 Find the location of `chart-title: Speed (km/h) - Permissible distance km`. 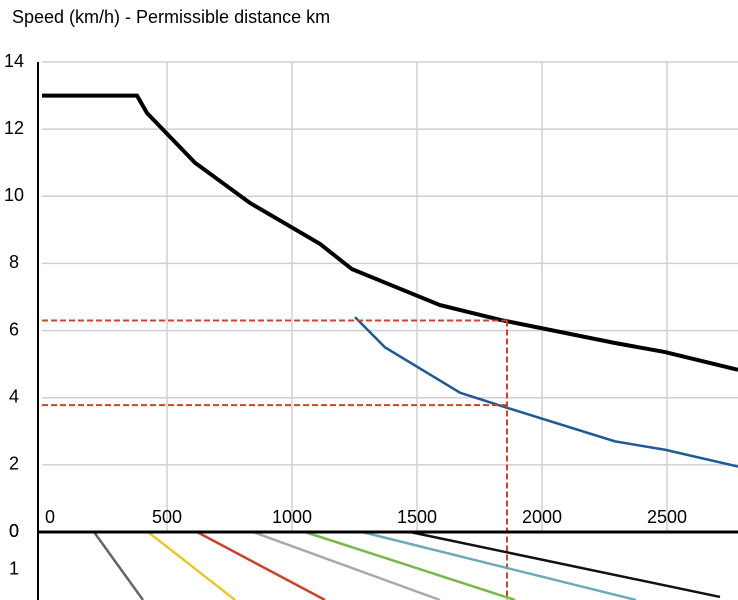

chart-title: Speed (km/h) - Permissible distance km is located at coordinates (171, 17).